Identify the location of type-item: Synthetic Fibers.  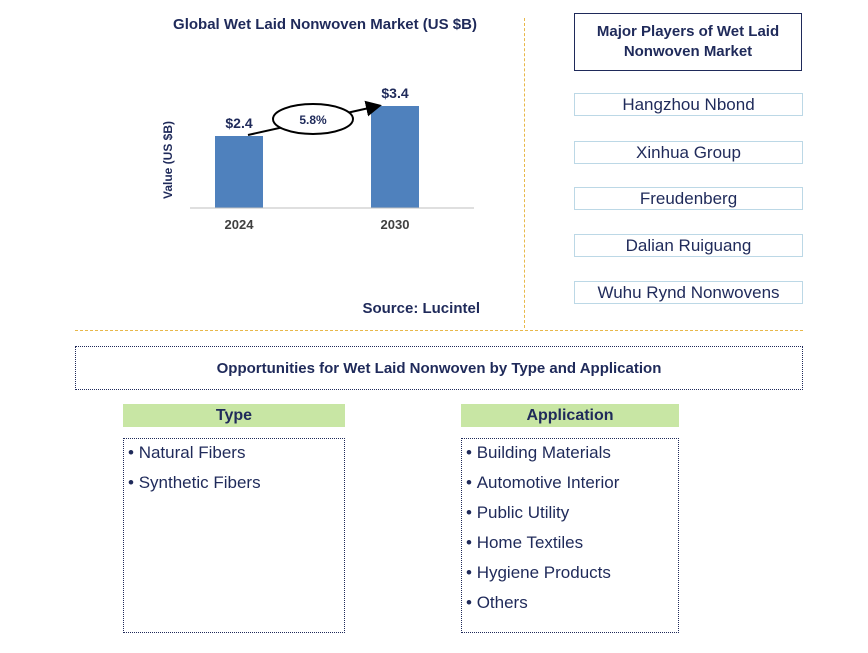
(236, 487).